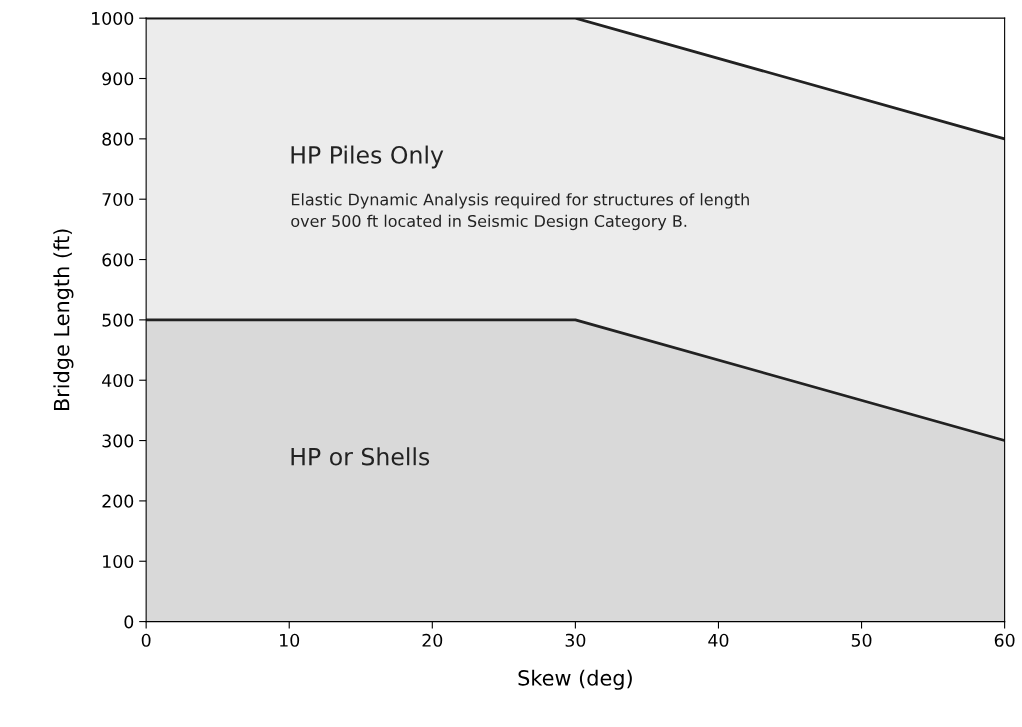  I want to click on x-tick-label: 50, so click(861, 640).